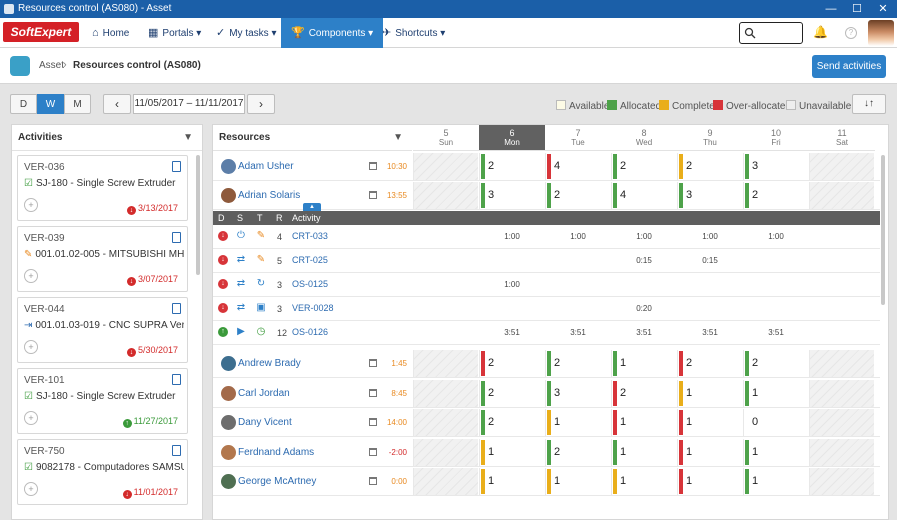  Describe the element at coordinates (310, 284) in the screenshot. I see `activity-code: OS-0125` at that location.